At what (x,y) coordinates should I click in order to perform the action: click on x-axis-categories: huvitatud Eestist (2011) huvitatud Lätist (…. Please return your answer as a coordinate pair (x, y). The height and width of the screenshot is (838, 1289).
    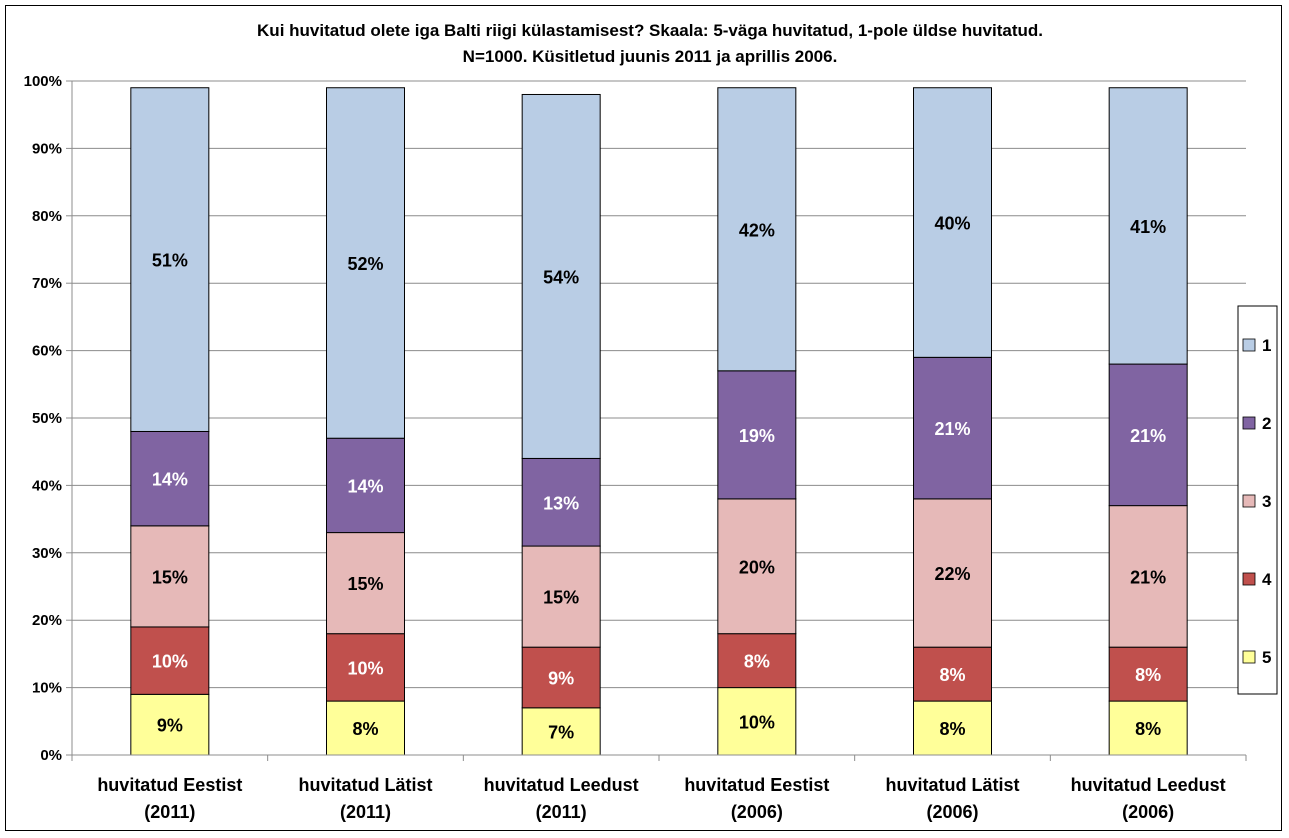
    Looking at the image, I should click on (659, 788).